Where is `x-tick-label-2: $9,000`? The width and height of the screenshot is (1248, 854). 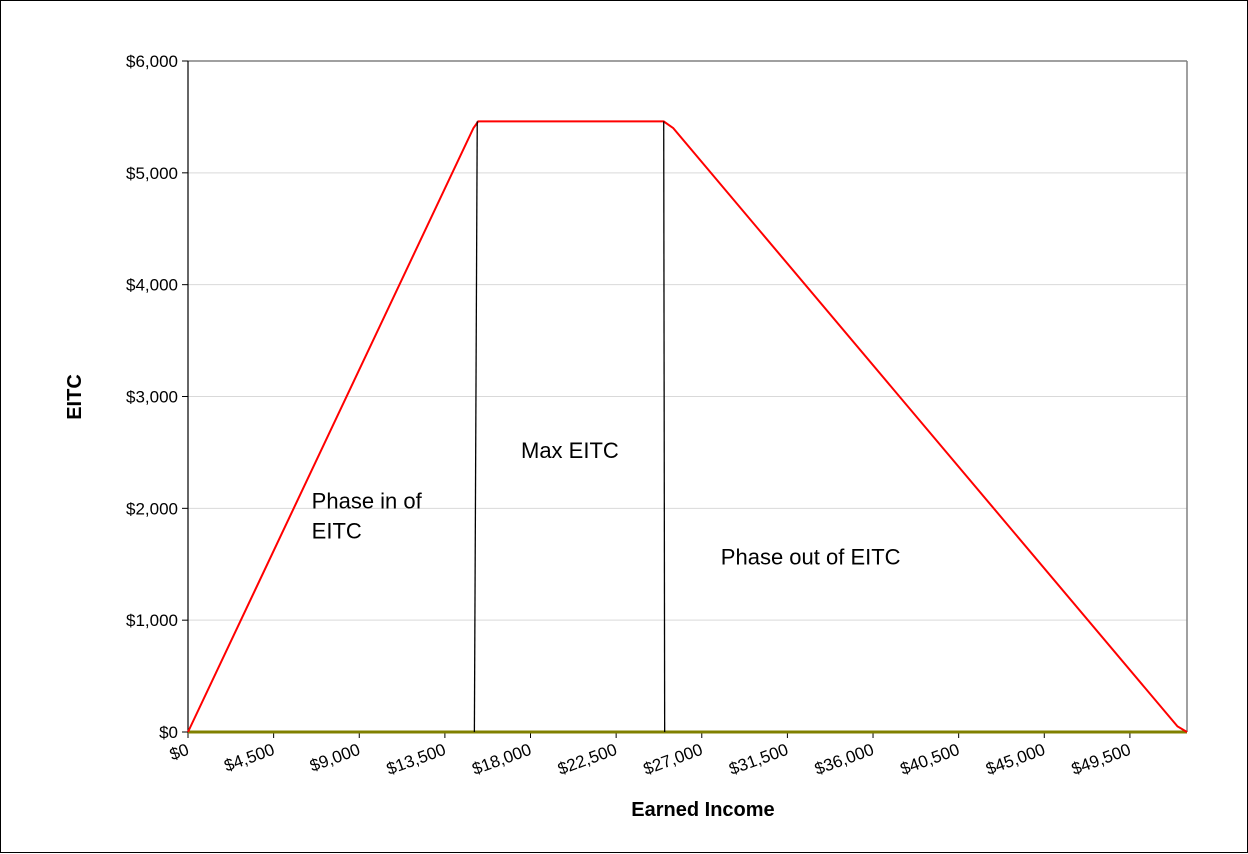 x-tick-label-2: $9,000 is located at coordinates (334, 758).